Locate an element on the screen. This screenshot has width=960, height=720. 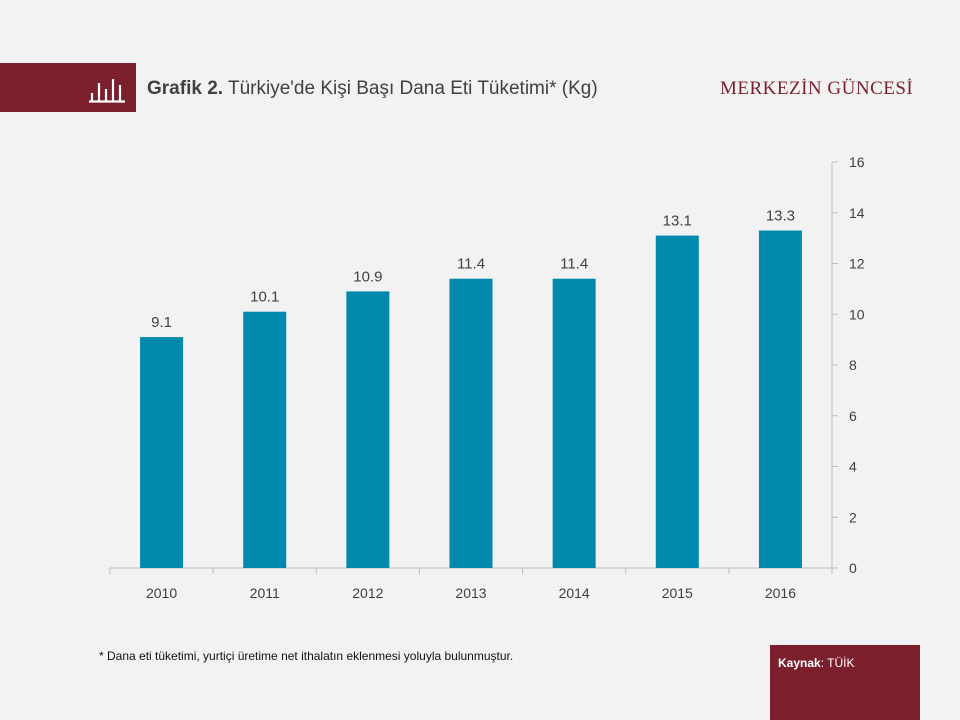
data-label: 10.1 is located at coordinates (264, 297).